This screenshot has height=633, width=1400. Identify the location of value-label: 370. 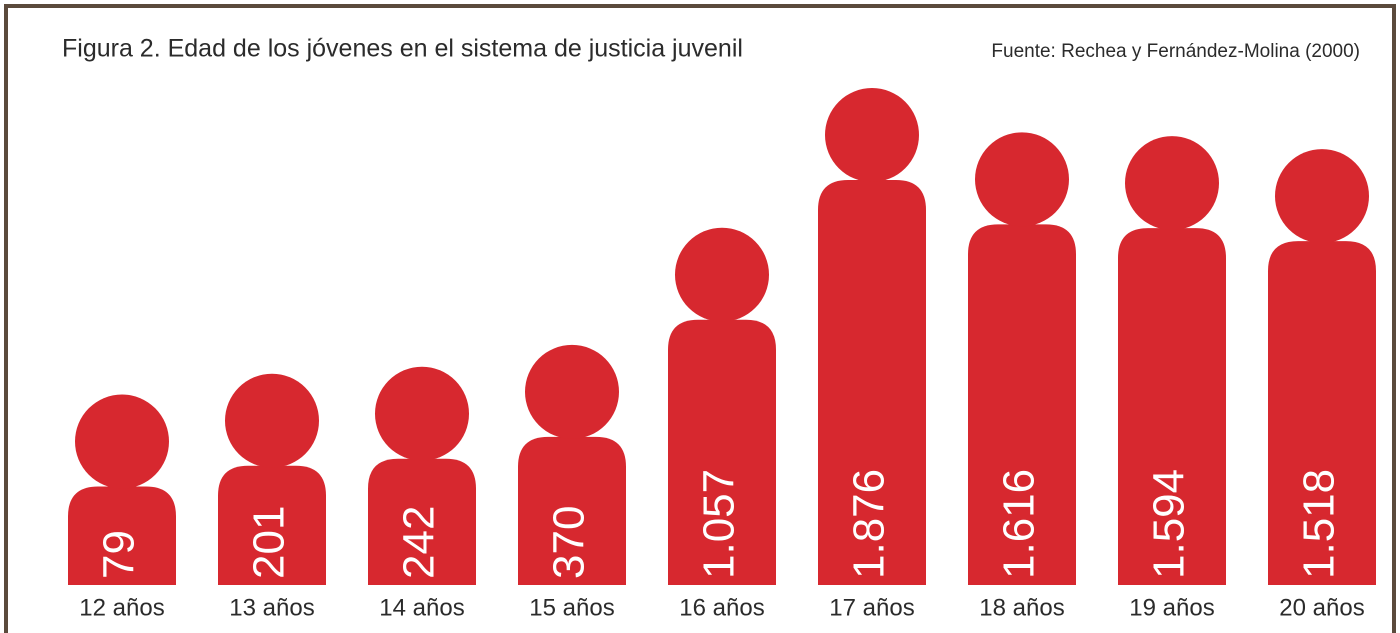
(569, 542).